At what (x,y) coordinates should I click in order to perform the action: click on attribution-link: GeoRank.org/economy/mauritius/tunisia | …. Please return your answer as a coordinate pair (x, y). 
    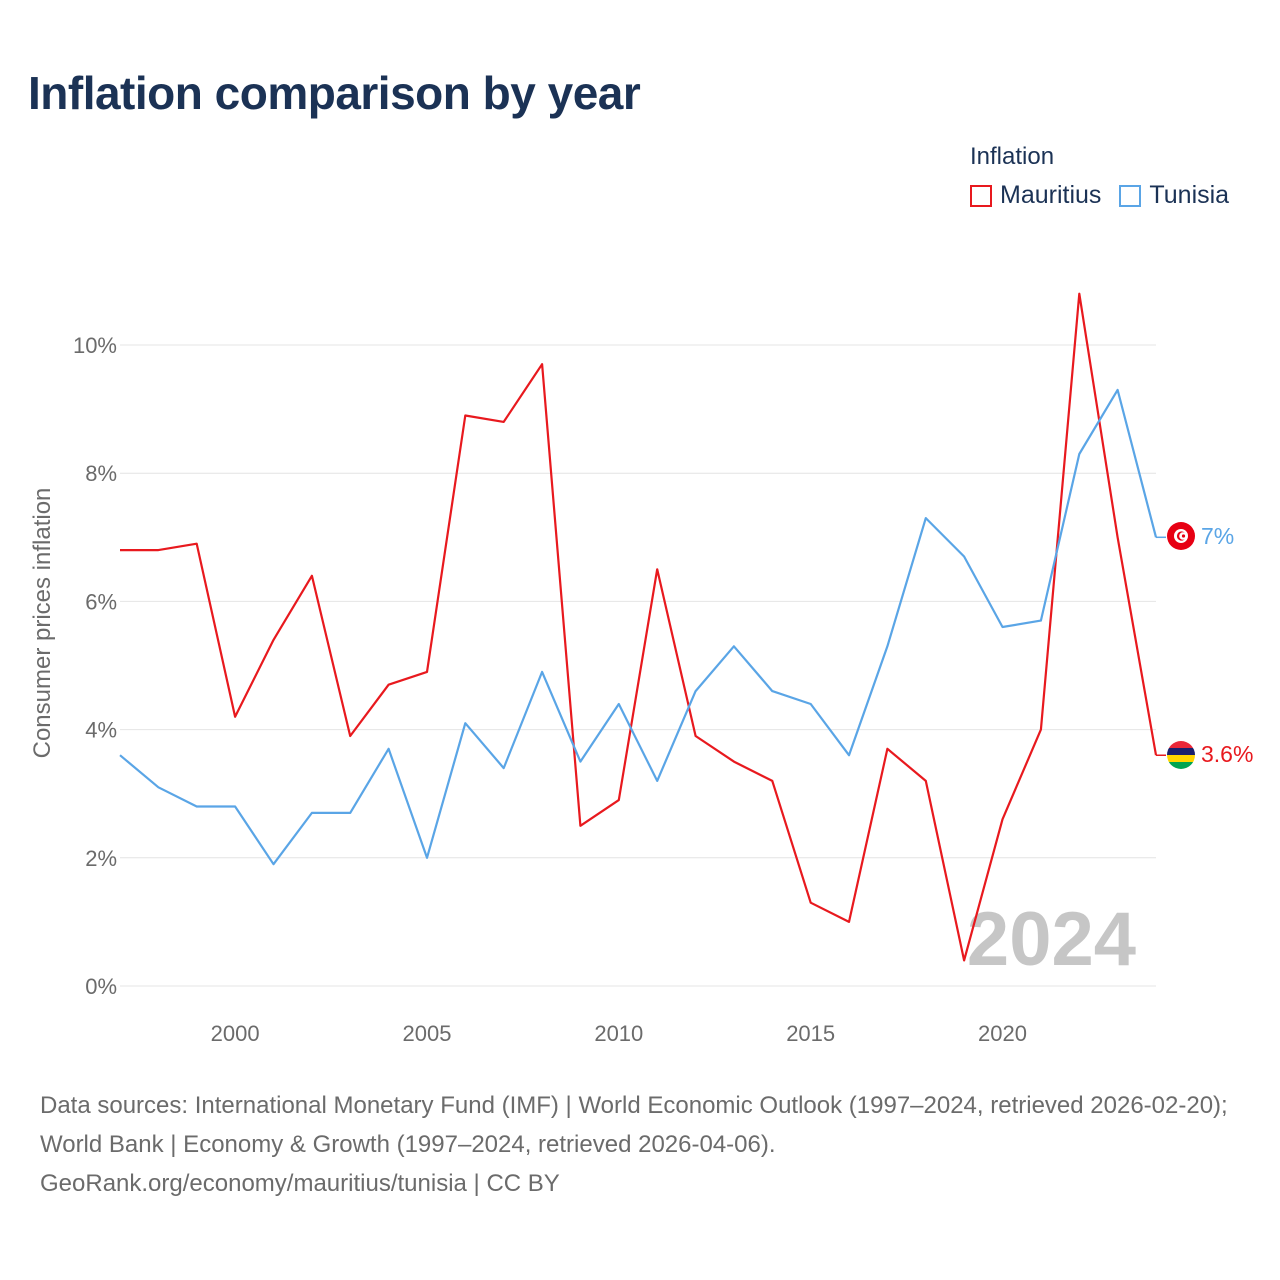
    Looking at the image, I should click on (300, 1183).